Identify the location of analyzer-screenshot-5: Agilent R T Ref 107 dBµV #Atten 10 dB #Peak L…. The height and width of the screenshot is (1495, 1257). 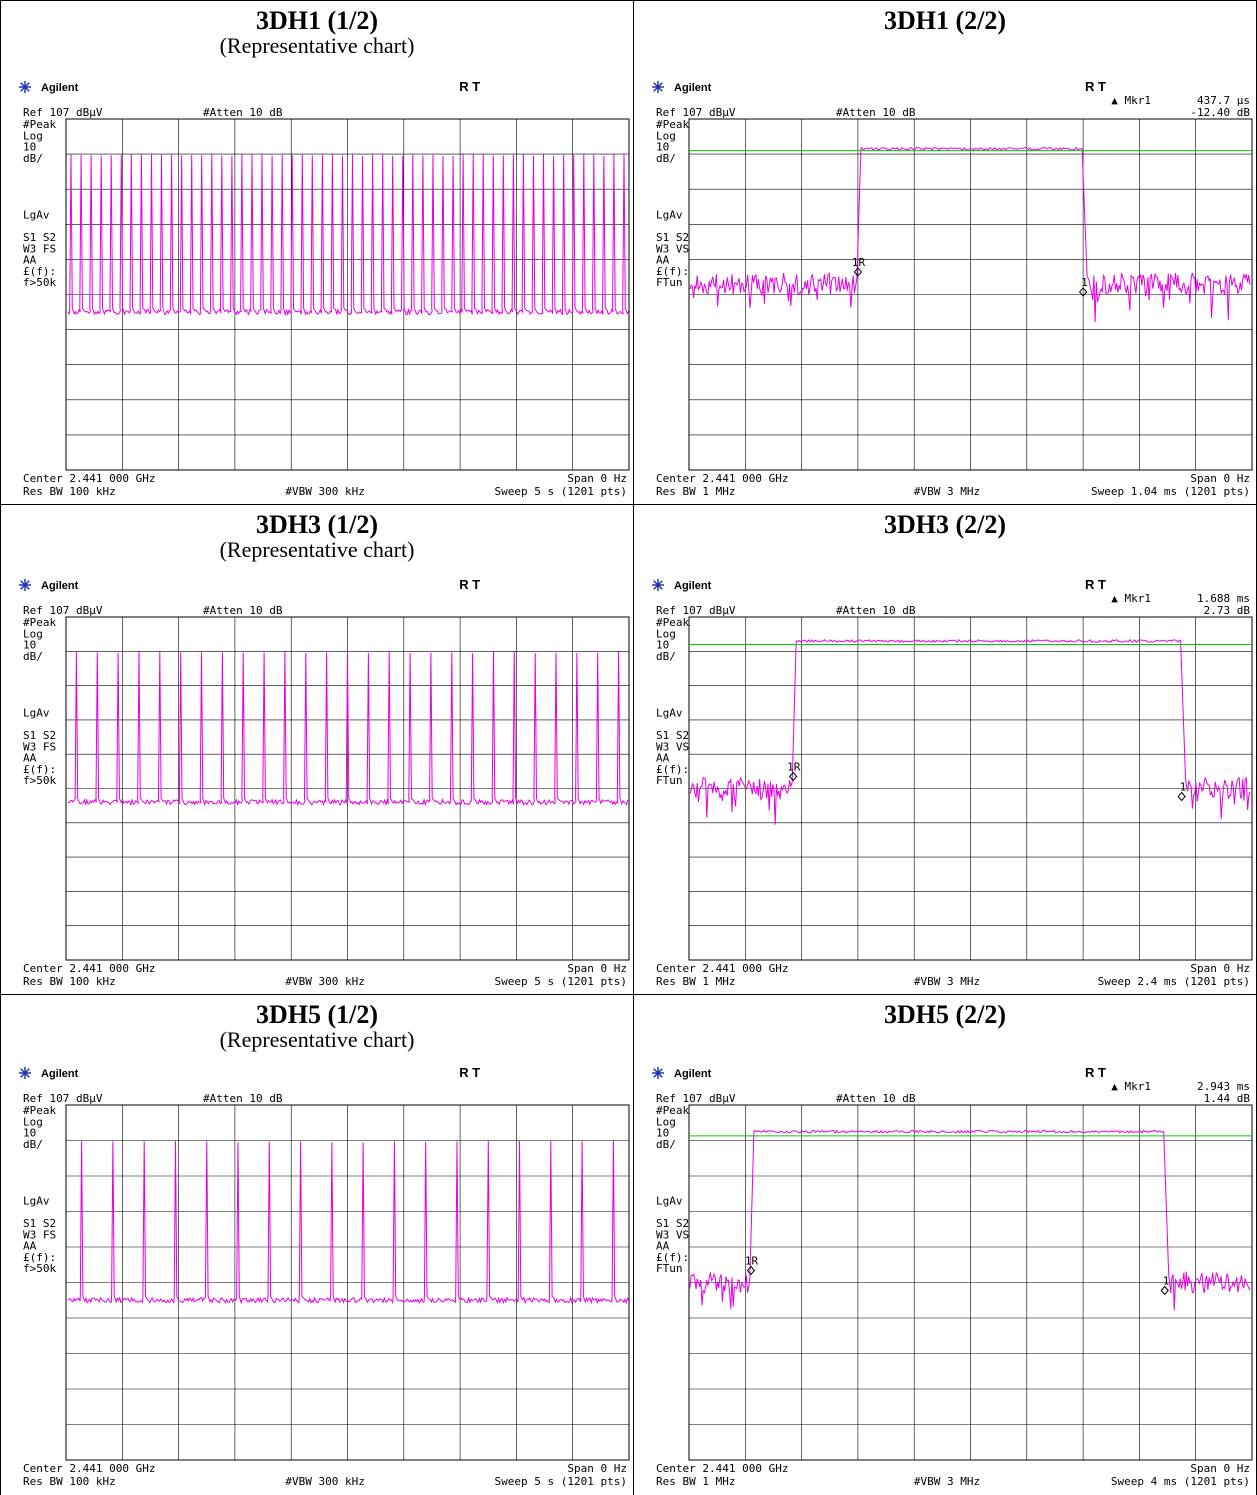
(317, 1278).